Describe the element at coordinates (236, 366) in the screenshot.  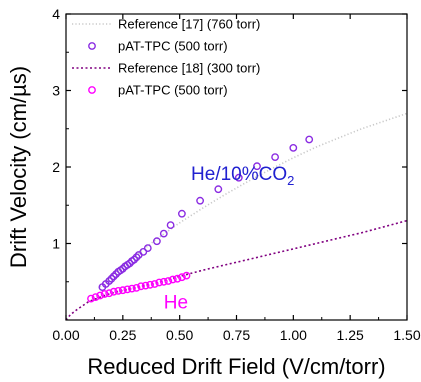
I see `x-axis-title: Reduced Drift Field (V/cm/torr)` at that location.